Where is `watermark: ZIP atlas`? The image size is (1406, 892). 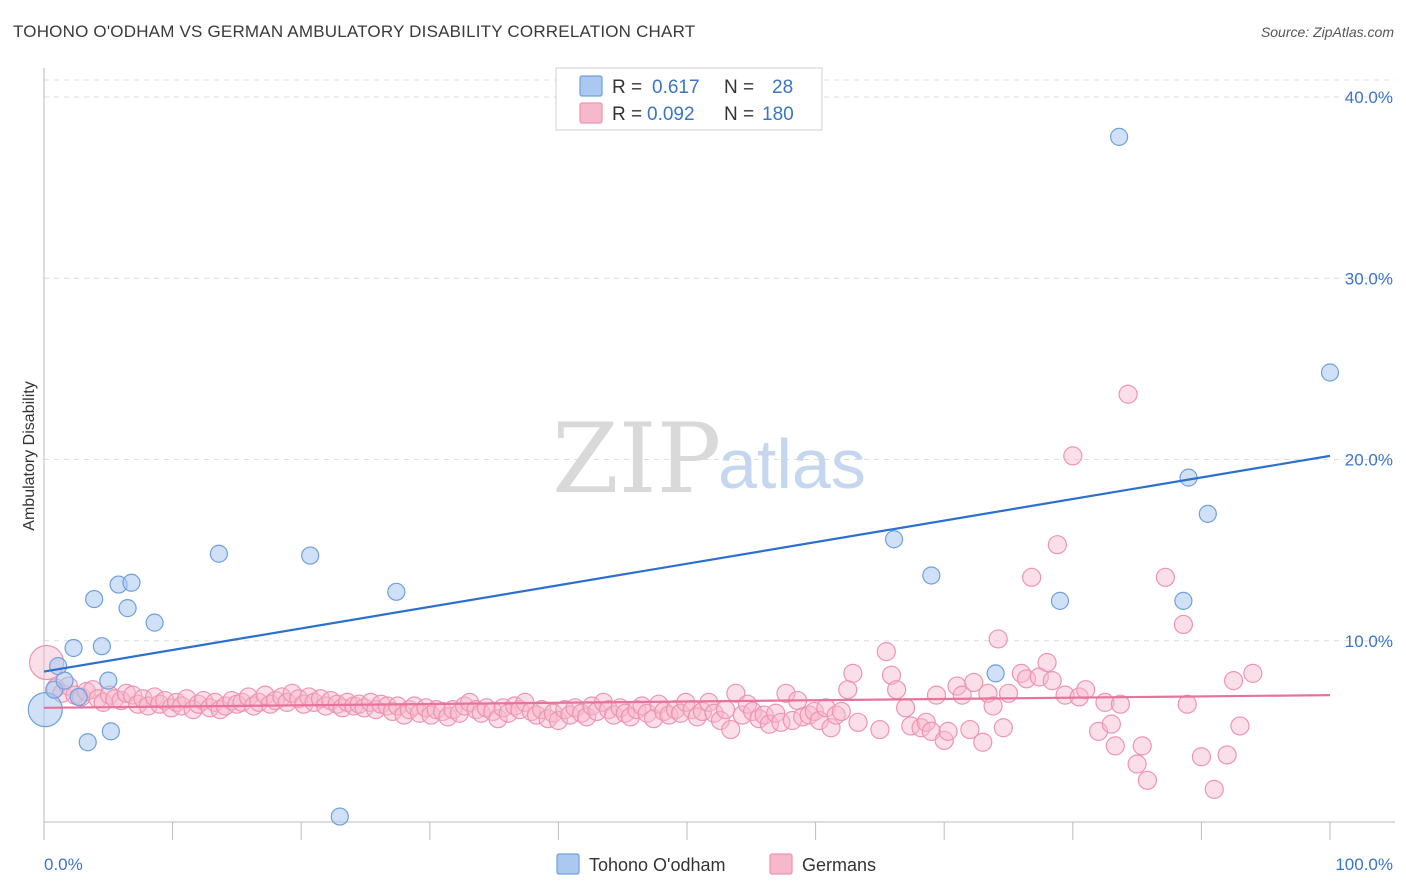
watermark: ZIP atlas is located at coordinates (709, 459).